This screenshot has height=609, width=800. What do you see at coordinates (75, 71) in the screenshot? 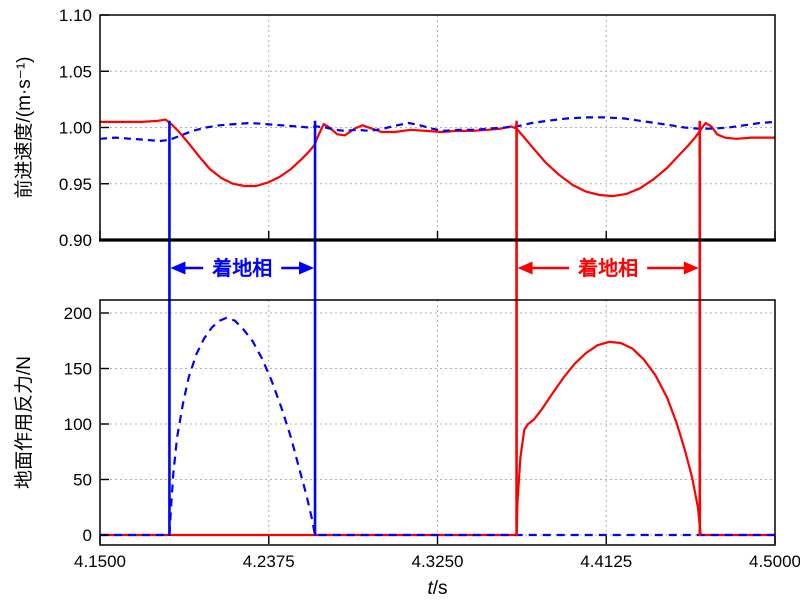
I see `y-tick-label: 1.05` at bounding box center [75, 71].